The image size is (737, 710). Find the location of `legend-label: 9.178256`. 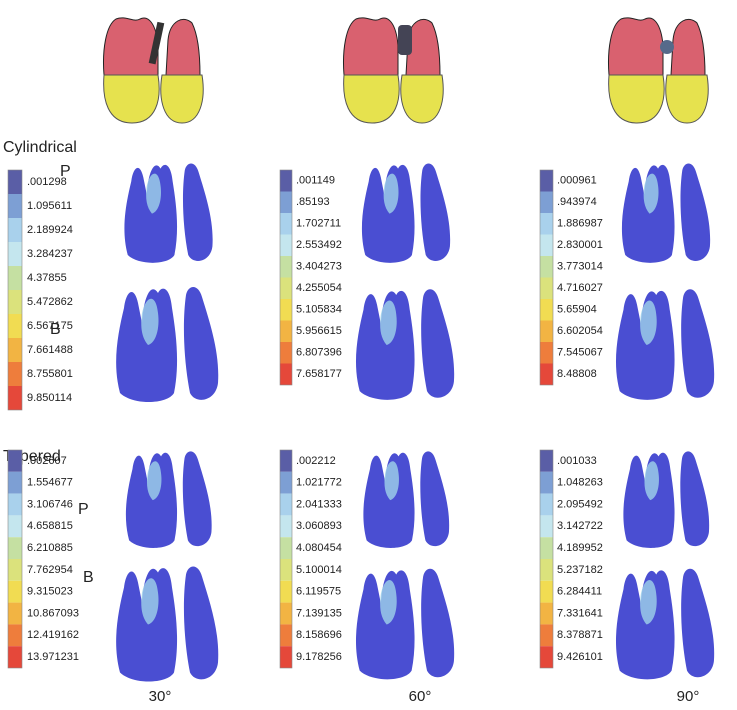

legend-label: 9.178256 is located at coordinates (319, 657).